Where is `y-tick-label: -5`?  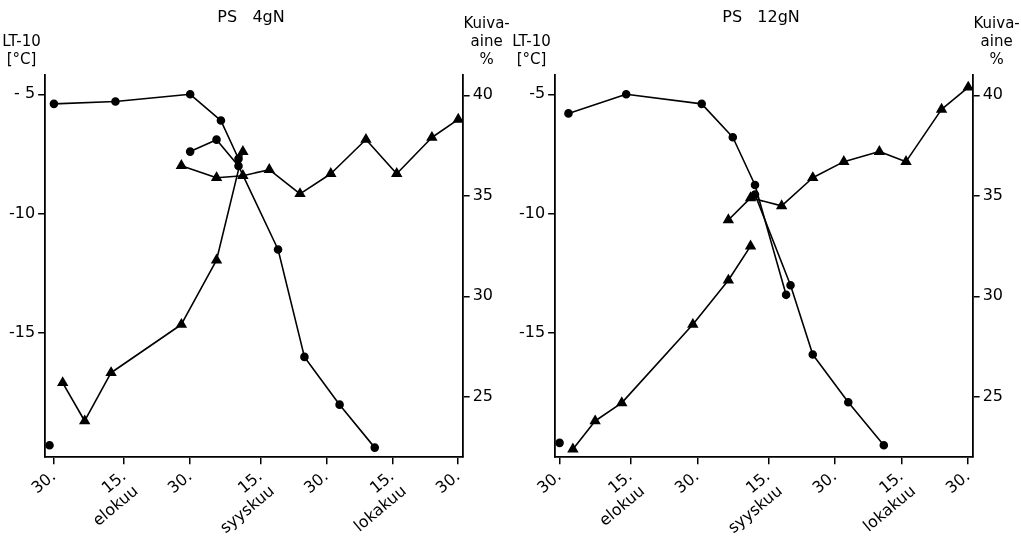
y-tick-label: -5 is located at coordinates (537, 93).